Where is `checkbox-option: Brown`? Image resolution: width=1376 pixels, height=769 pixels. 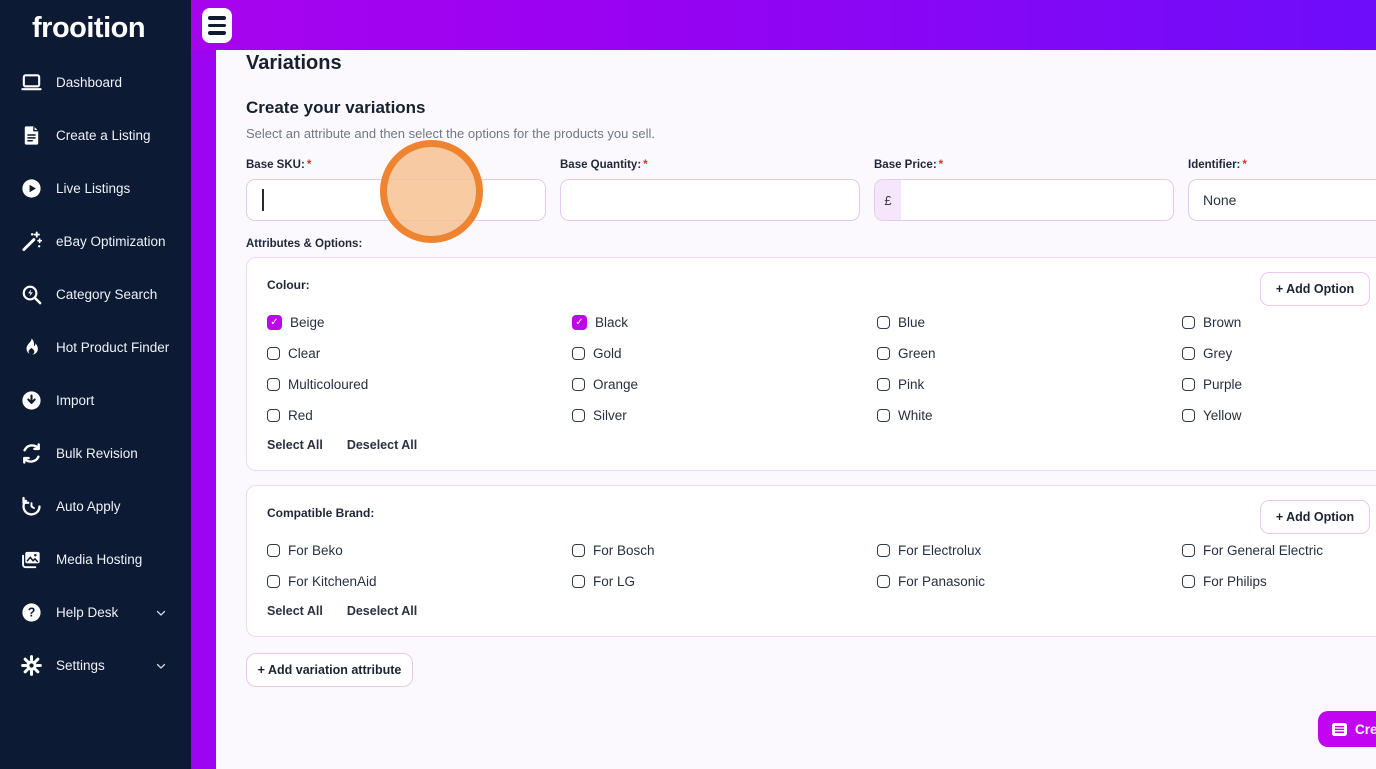
checkbox-option: Brown is located at coordinates (1211, 322).